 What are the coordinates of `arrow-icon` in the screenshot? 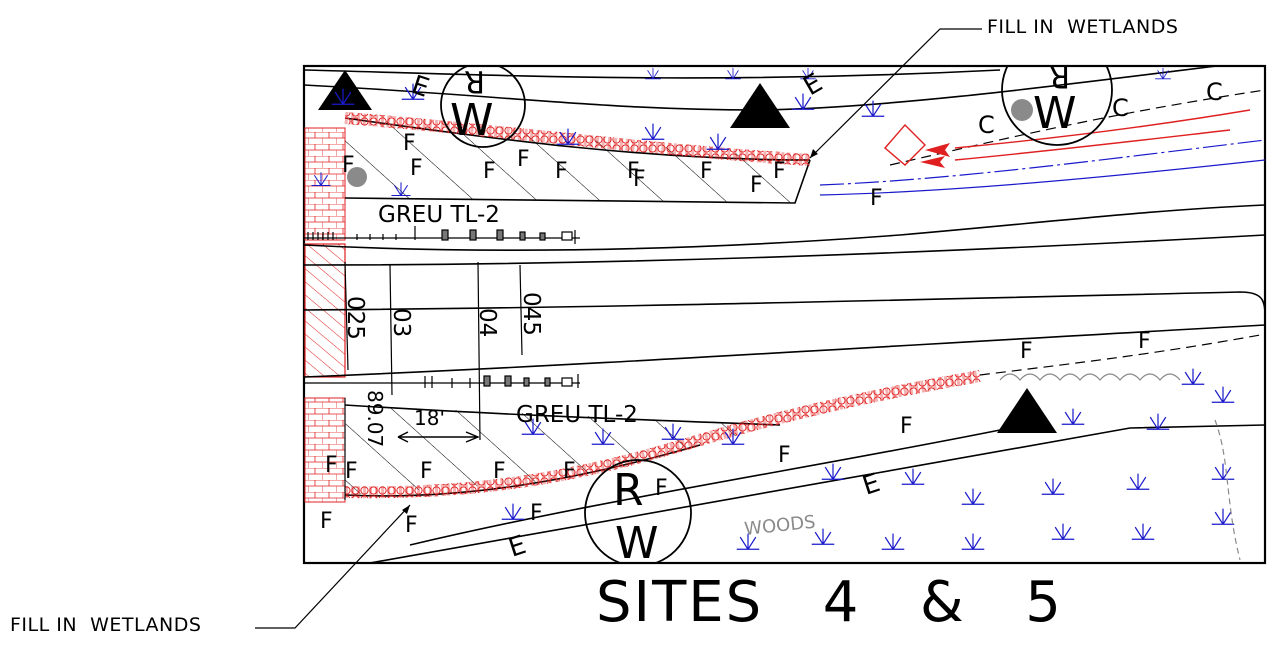 It's located at (438, 437).